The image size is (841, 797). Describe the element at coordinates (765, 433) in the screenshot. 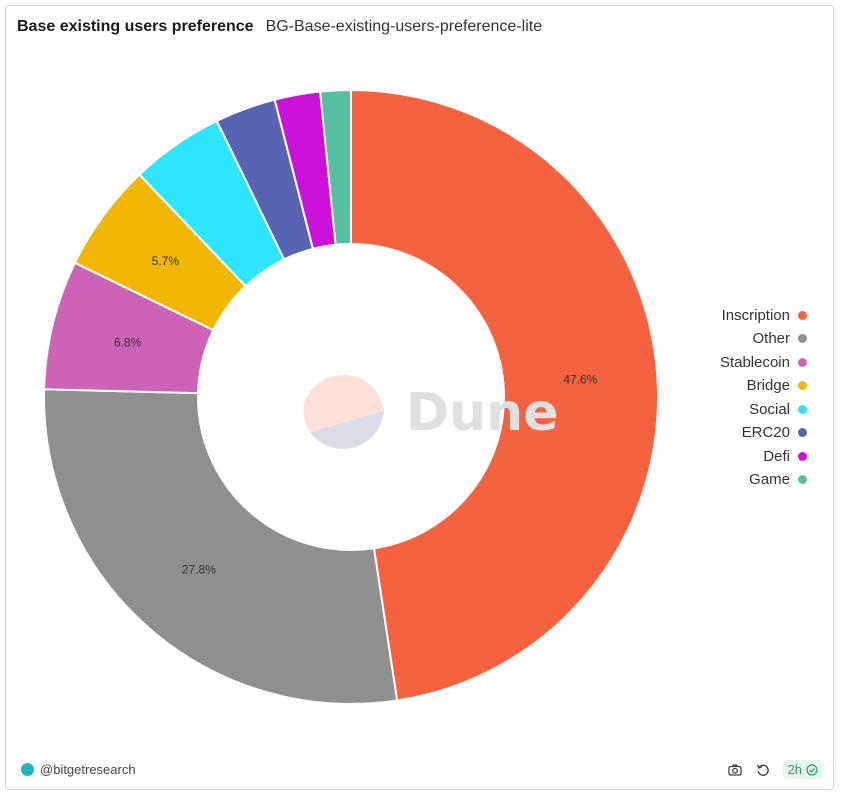

I see `legend-label: ERC20` at that location.